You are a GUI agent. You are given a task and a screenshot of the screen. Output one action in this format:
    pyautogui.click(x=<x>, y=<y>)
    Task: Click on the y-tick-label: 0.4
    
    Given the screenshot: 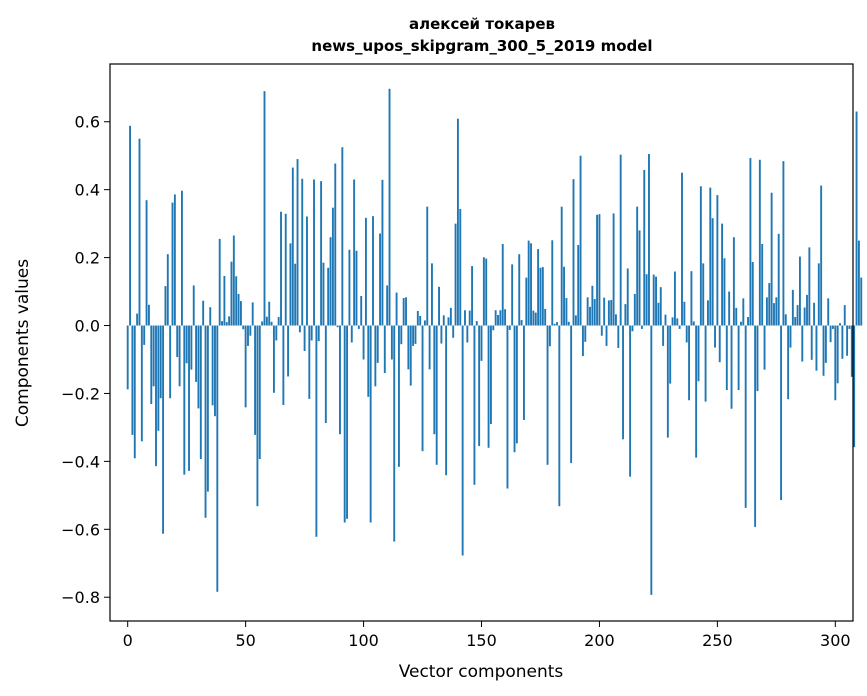 What is the action you would take?
    pyautogui.click(x=87, y=190)
    